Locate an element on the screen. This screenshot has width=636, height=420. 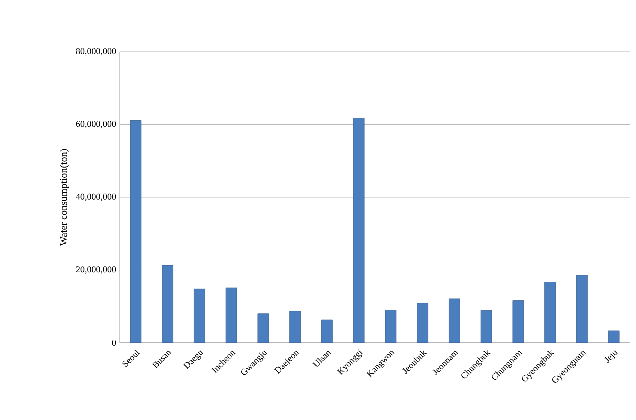
y-tick-label: 40,000,000 is located at coordinates (96, 198).